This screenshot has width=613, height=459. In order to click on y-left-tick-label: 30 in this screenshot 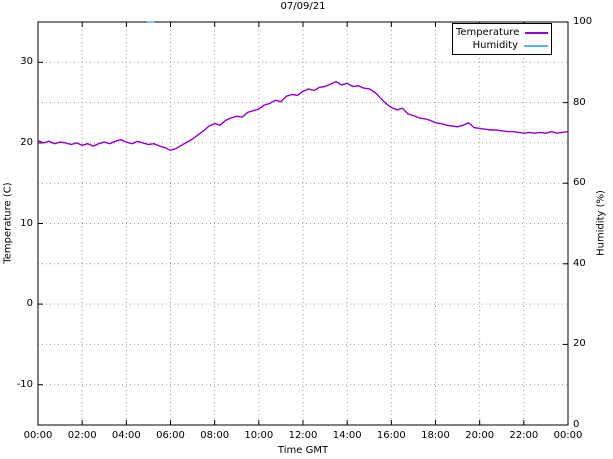, I will do `click(26, 62)`.